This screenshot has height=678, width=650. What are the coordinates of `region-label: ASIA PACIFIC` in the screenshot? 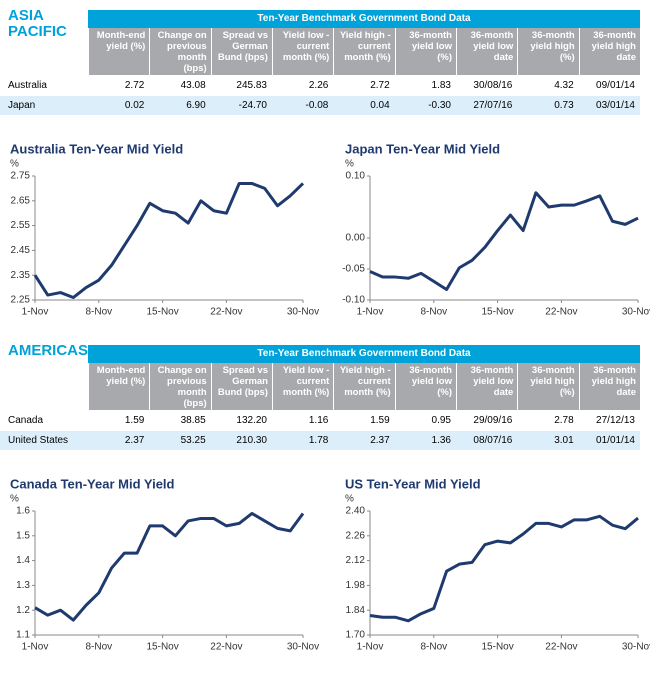 It's located at (37, 23).